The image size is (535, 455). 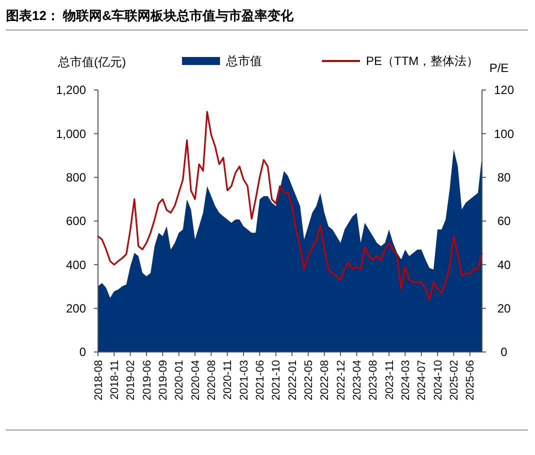 I want to click on x-tick-label: 2019-09, so click(x=164, y=380).